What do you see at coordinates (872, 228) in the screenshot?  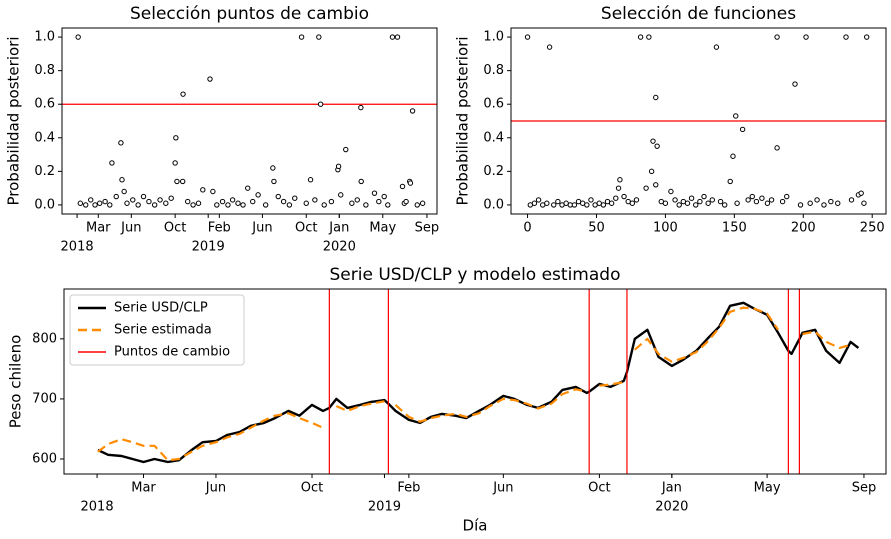 I see `x-tick-label: 250` at bounding box center [872, 228].